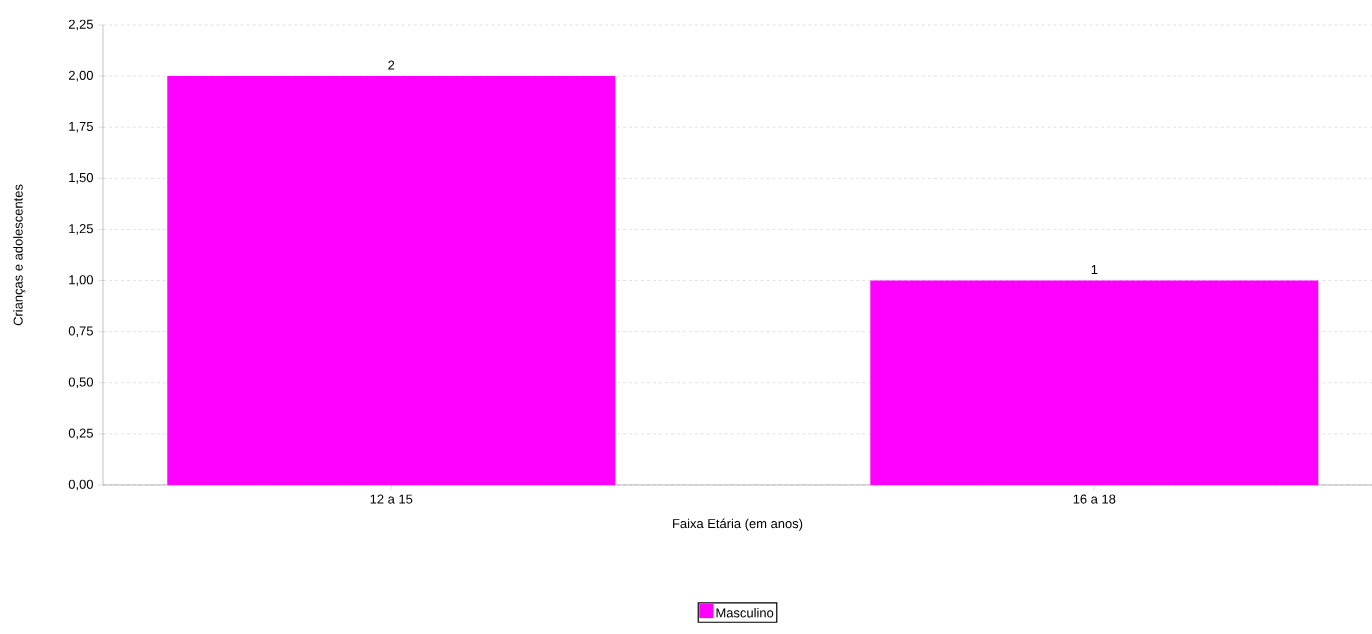  Describe the element at coordinates (391, 65) in the screenshot. I see `data-label: 2` at that location.